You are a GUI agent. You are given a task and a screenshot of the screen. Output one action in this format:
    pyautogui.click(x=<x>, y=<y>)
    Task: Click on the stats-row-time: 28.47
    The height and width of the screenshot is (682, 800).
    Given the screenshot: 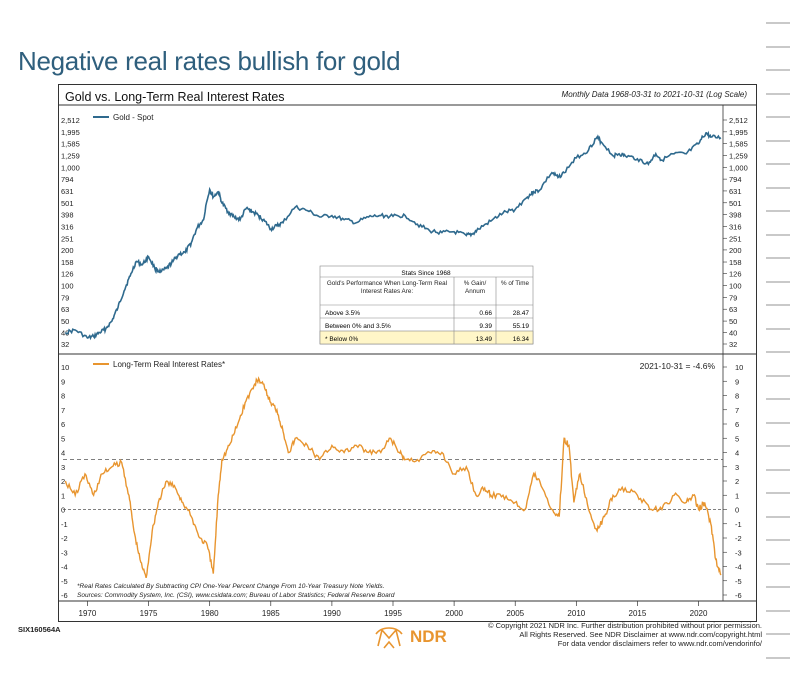 What is the action you would take?
    pyautogui.click(x=521, y=313)
    